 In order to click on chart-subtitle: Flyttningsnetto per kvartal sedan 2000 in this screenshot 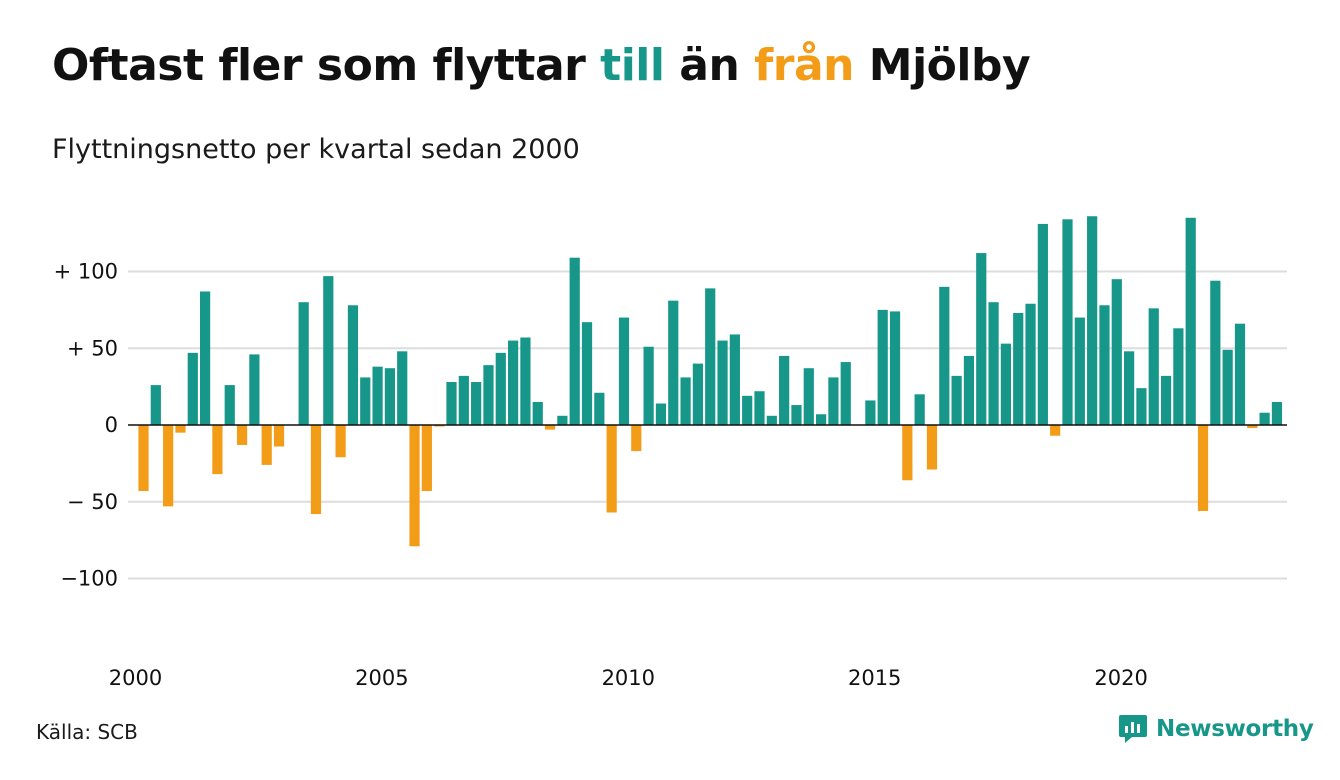, I will do `click(316, 149)`.